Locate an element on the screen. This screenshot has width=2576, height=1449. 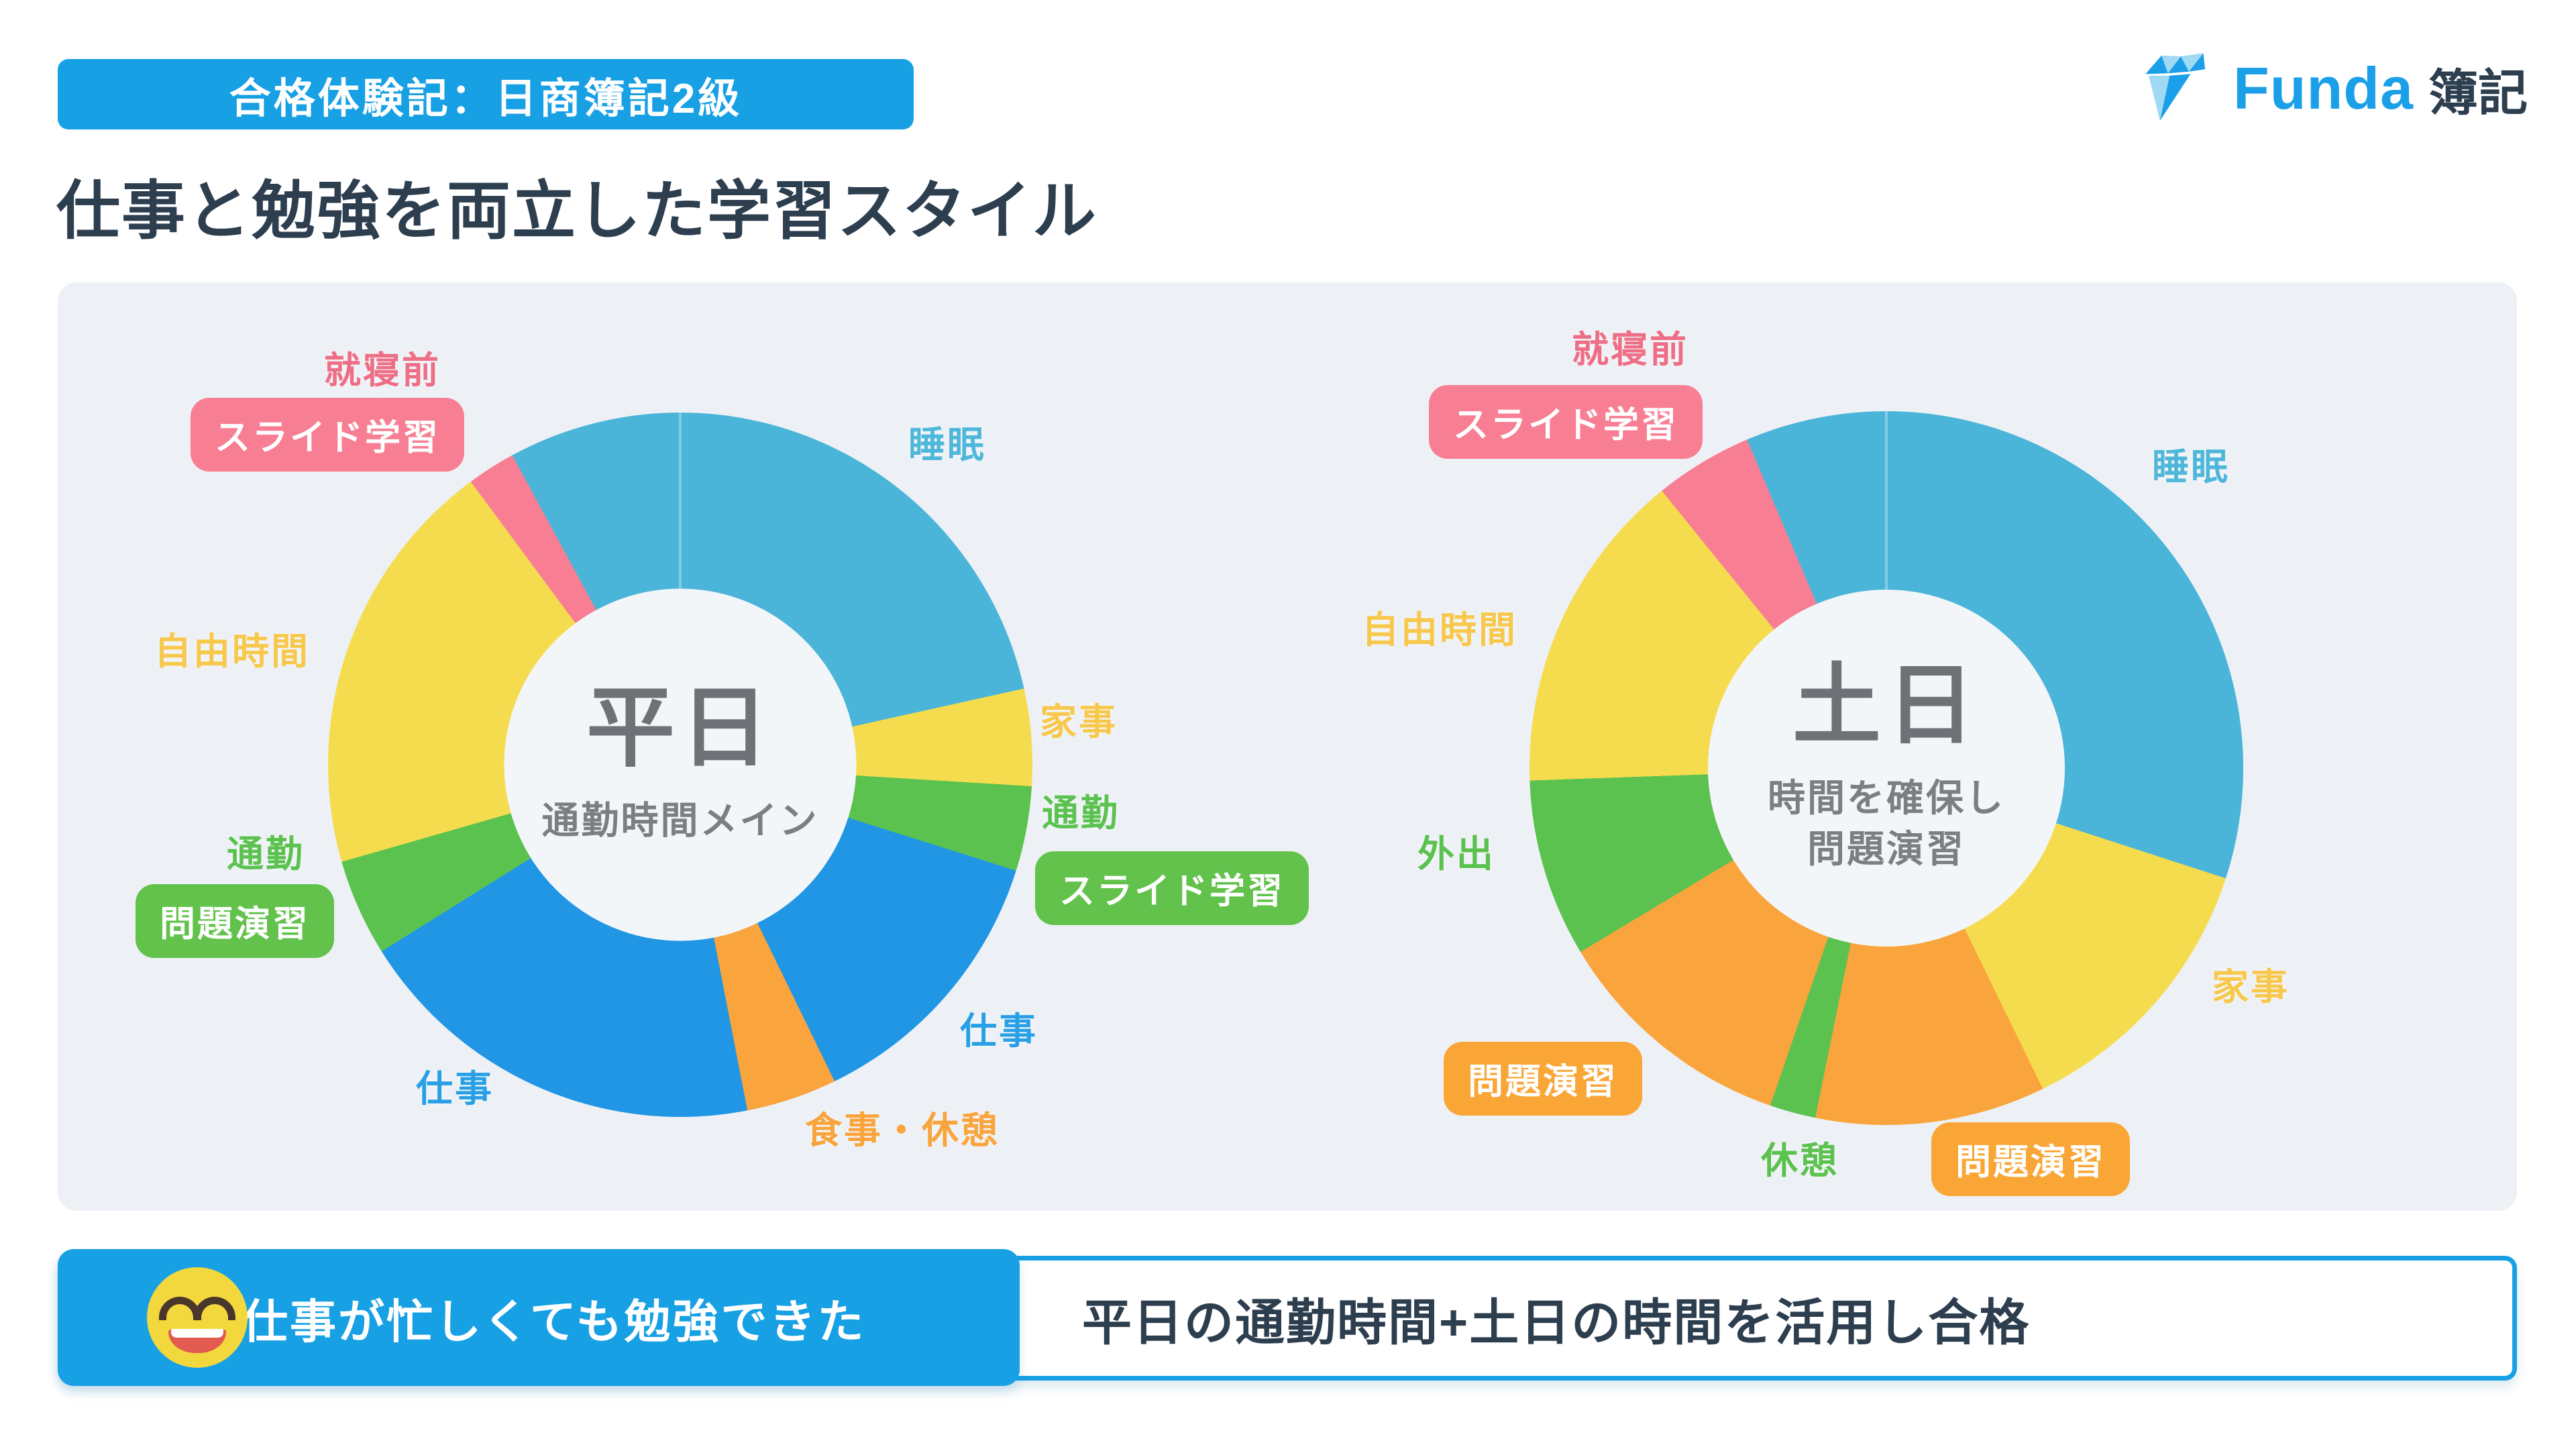
header-badge: 合格体験記：日商簿記2級 is located at coordinates (486, 94).